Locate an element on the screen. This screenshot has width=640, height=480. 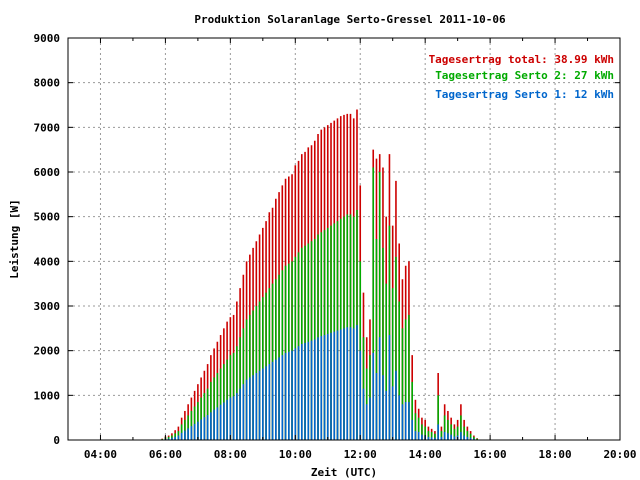
x-tick-label: 06:00 is located at coordinates (165, 454).